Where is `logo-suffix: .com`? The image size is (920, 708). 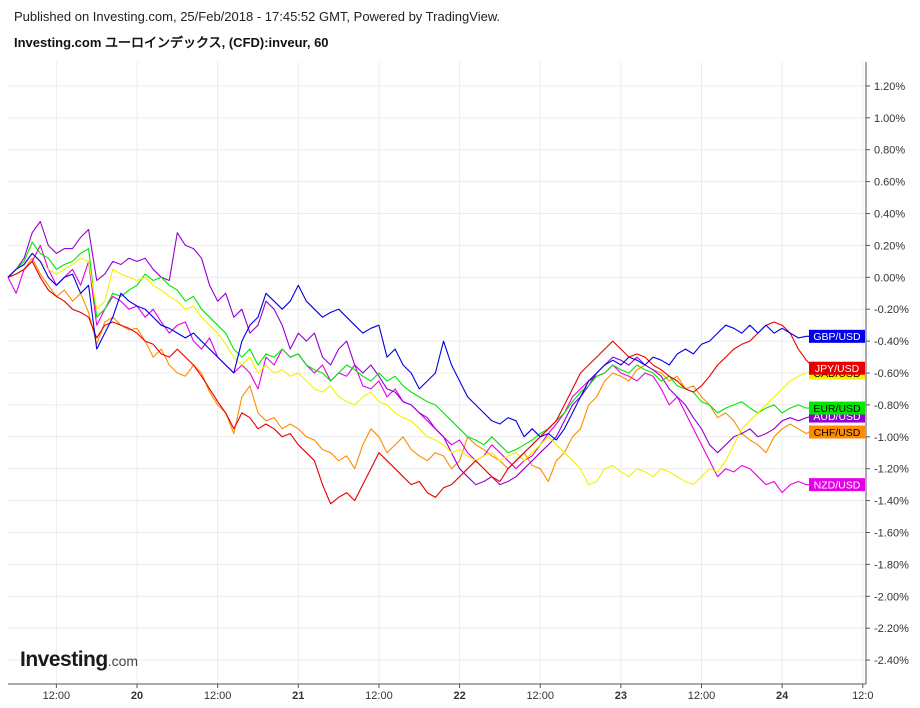
logo-suffix: .com is located at coordinates (123, 661).